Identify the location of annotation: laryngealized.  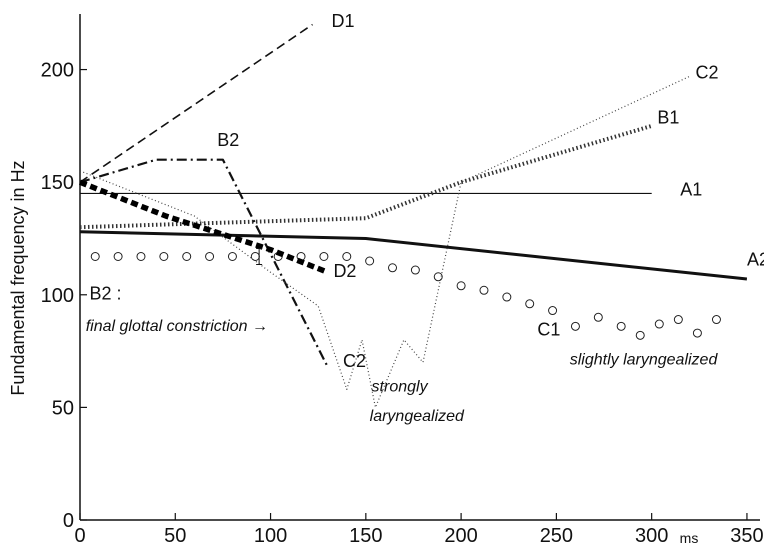
(417, 416).